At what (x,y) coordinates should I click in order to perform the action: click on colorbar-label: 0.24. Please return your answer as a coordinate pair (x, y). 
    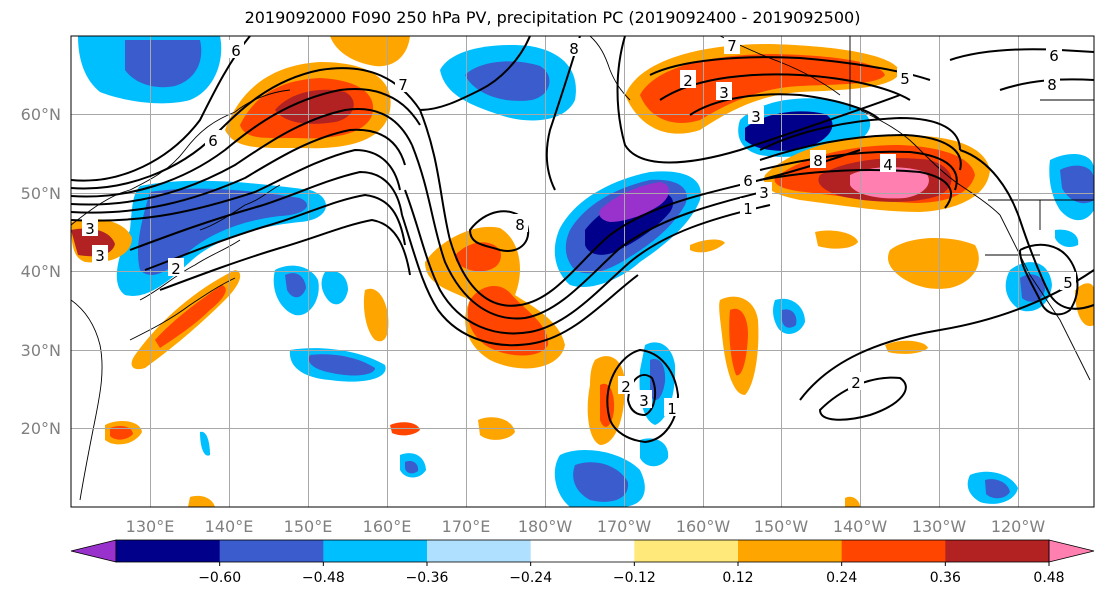
    Looking at the image, I should click on (841, 578).